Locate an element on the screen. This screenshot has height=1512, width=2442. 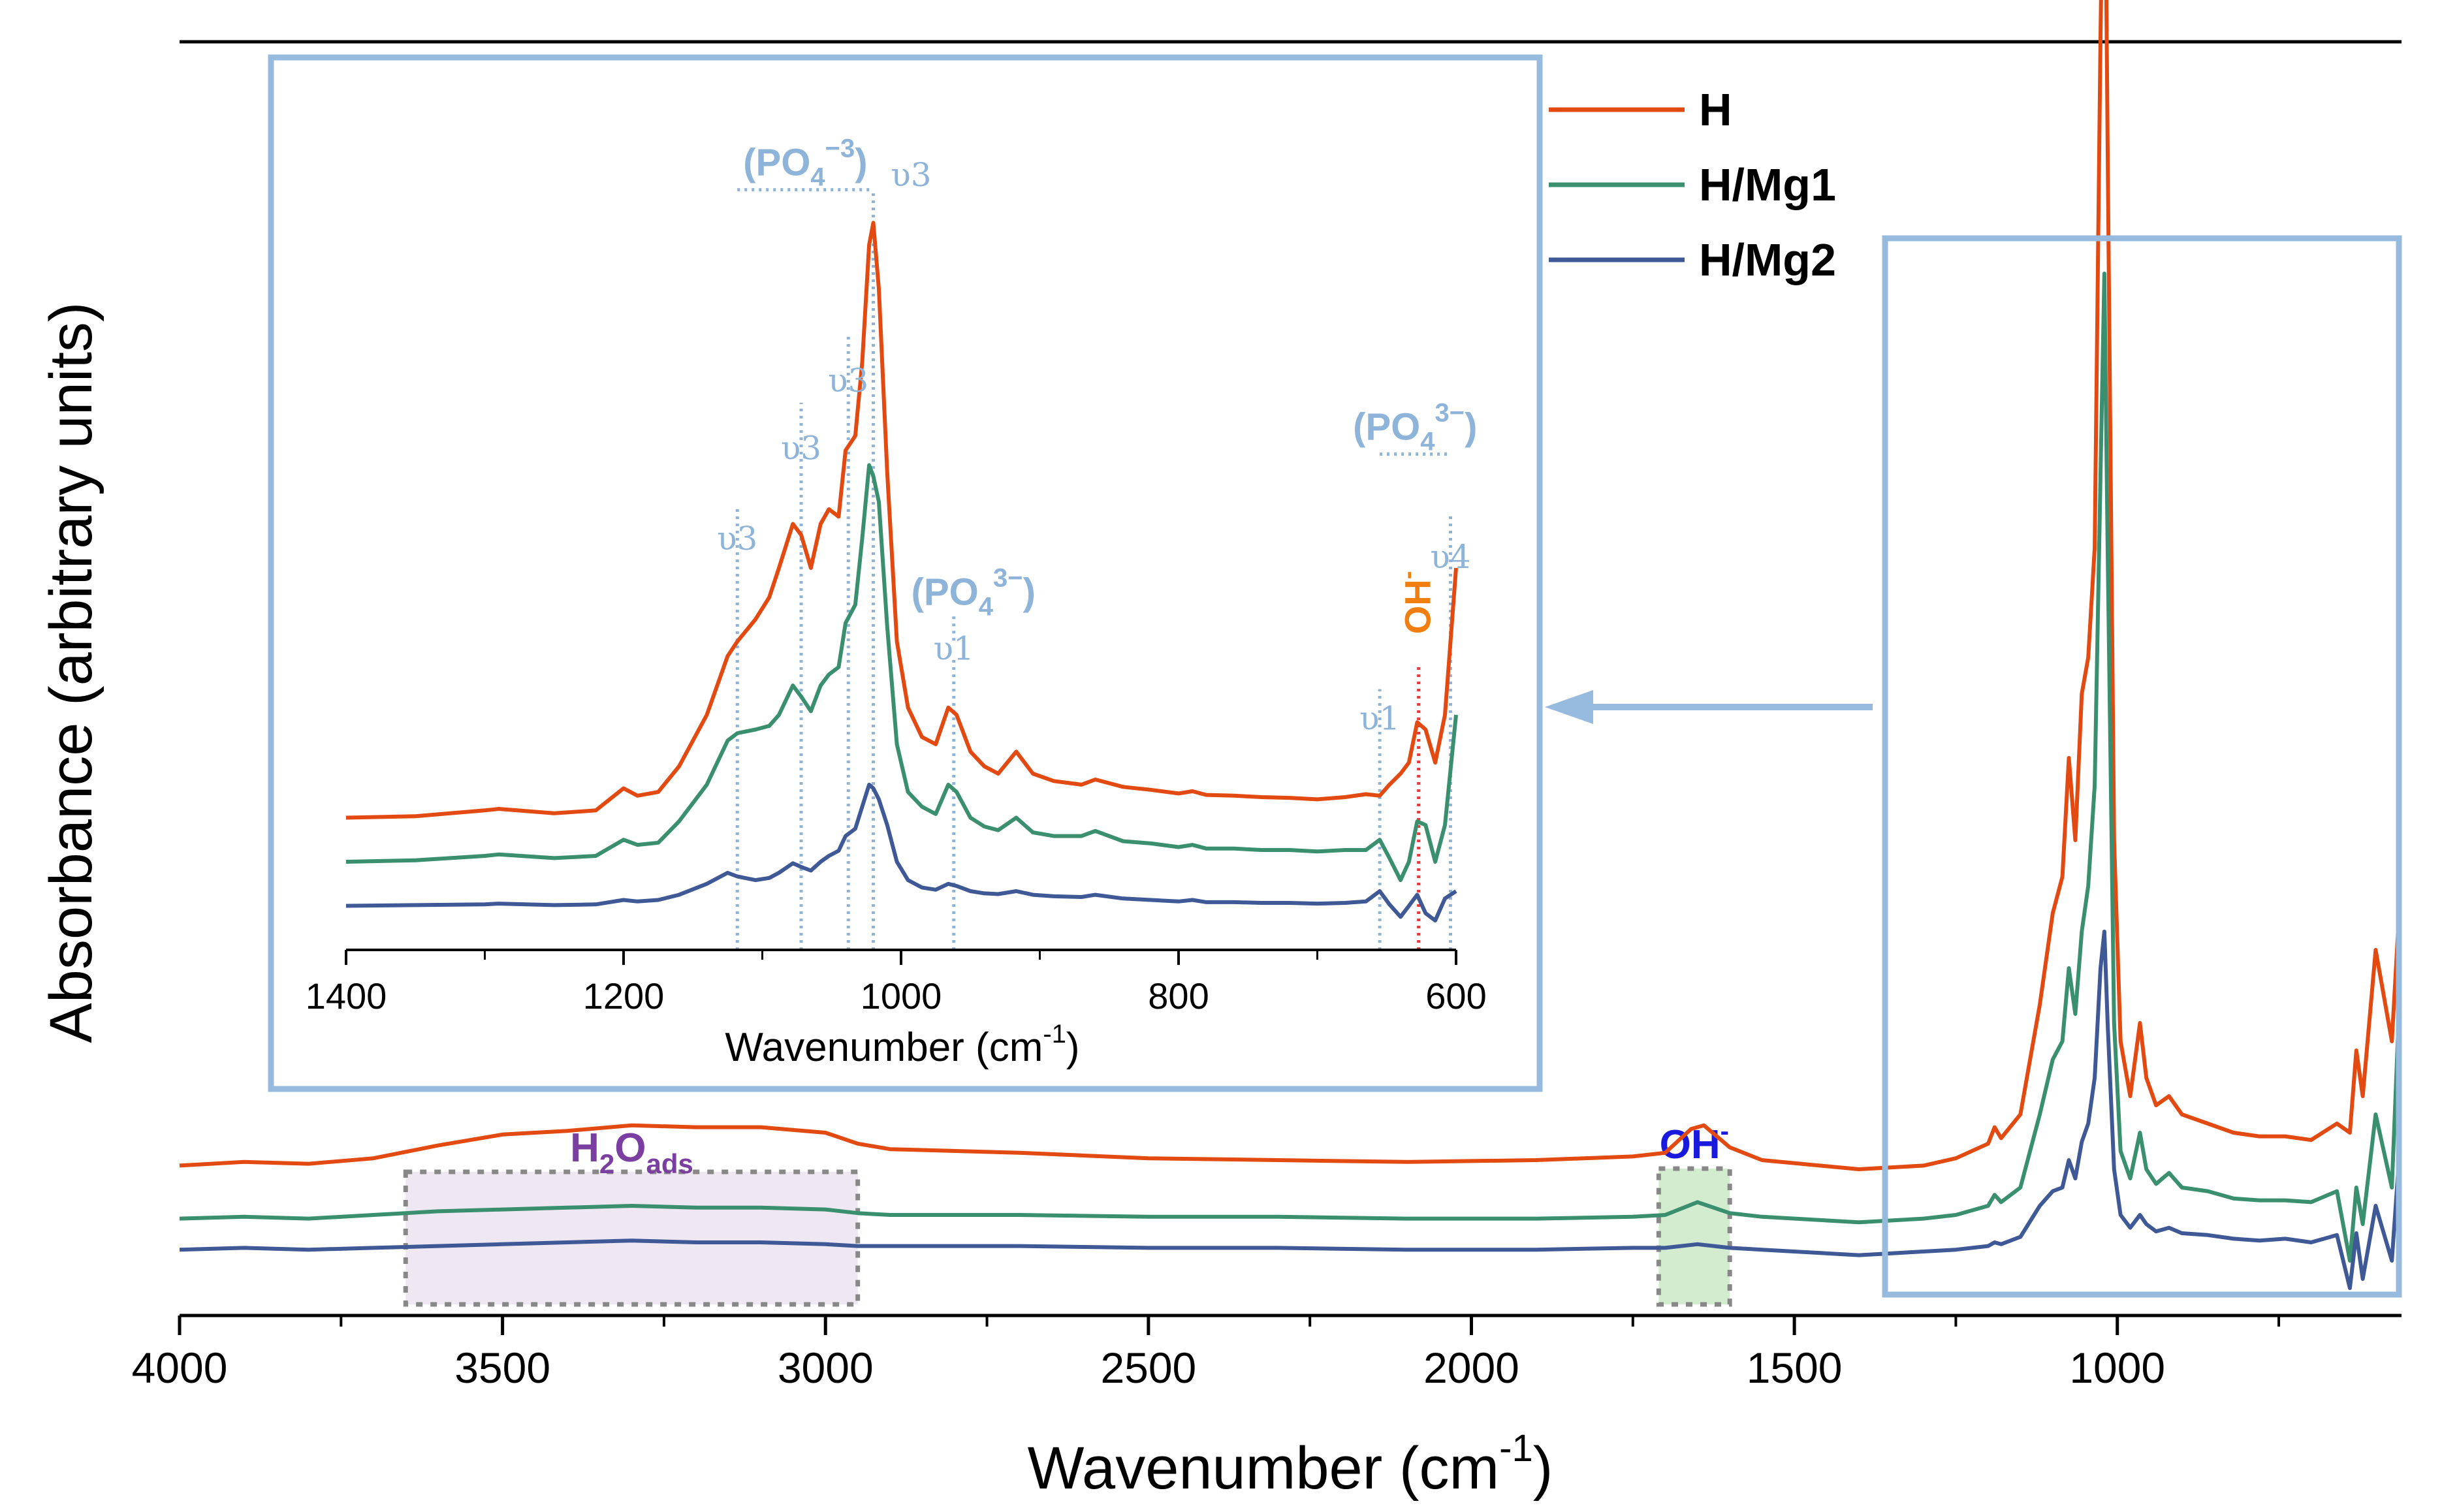
x-tick-label-3500: 3500 is located at coordinates (502, 1368).